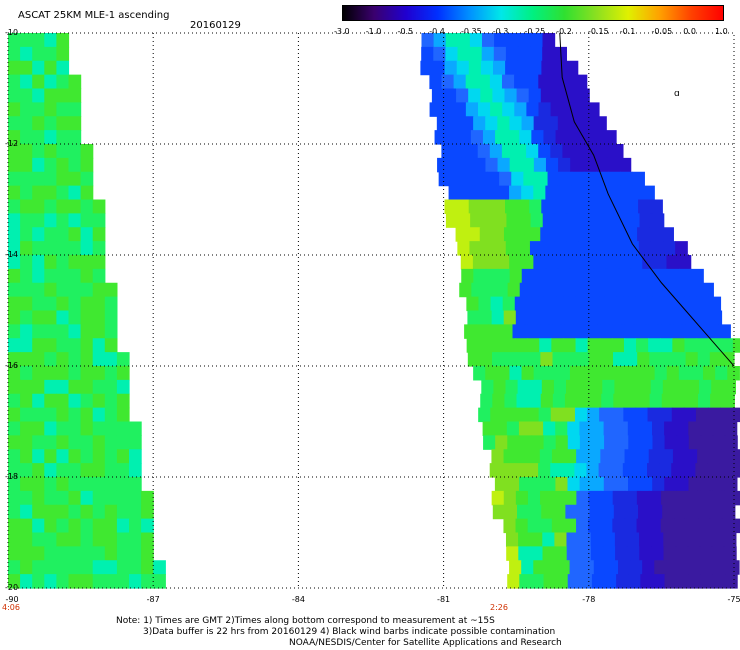 The width and height of the screenshot is (740, 650). What do you see at coordinates (499, 607) in the screenshot?
I see `swath-time-label: 2:26` at bounding box center [499, 607].